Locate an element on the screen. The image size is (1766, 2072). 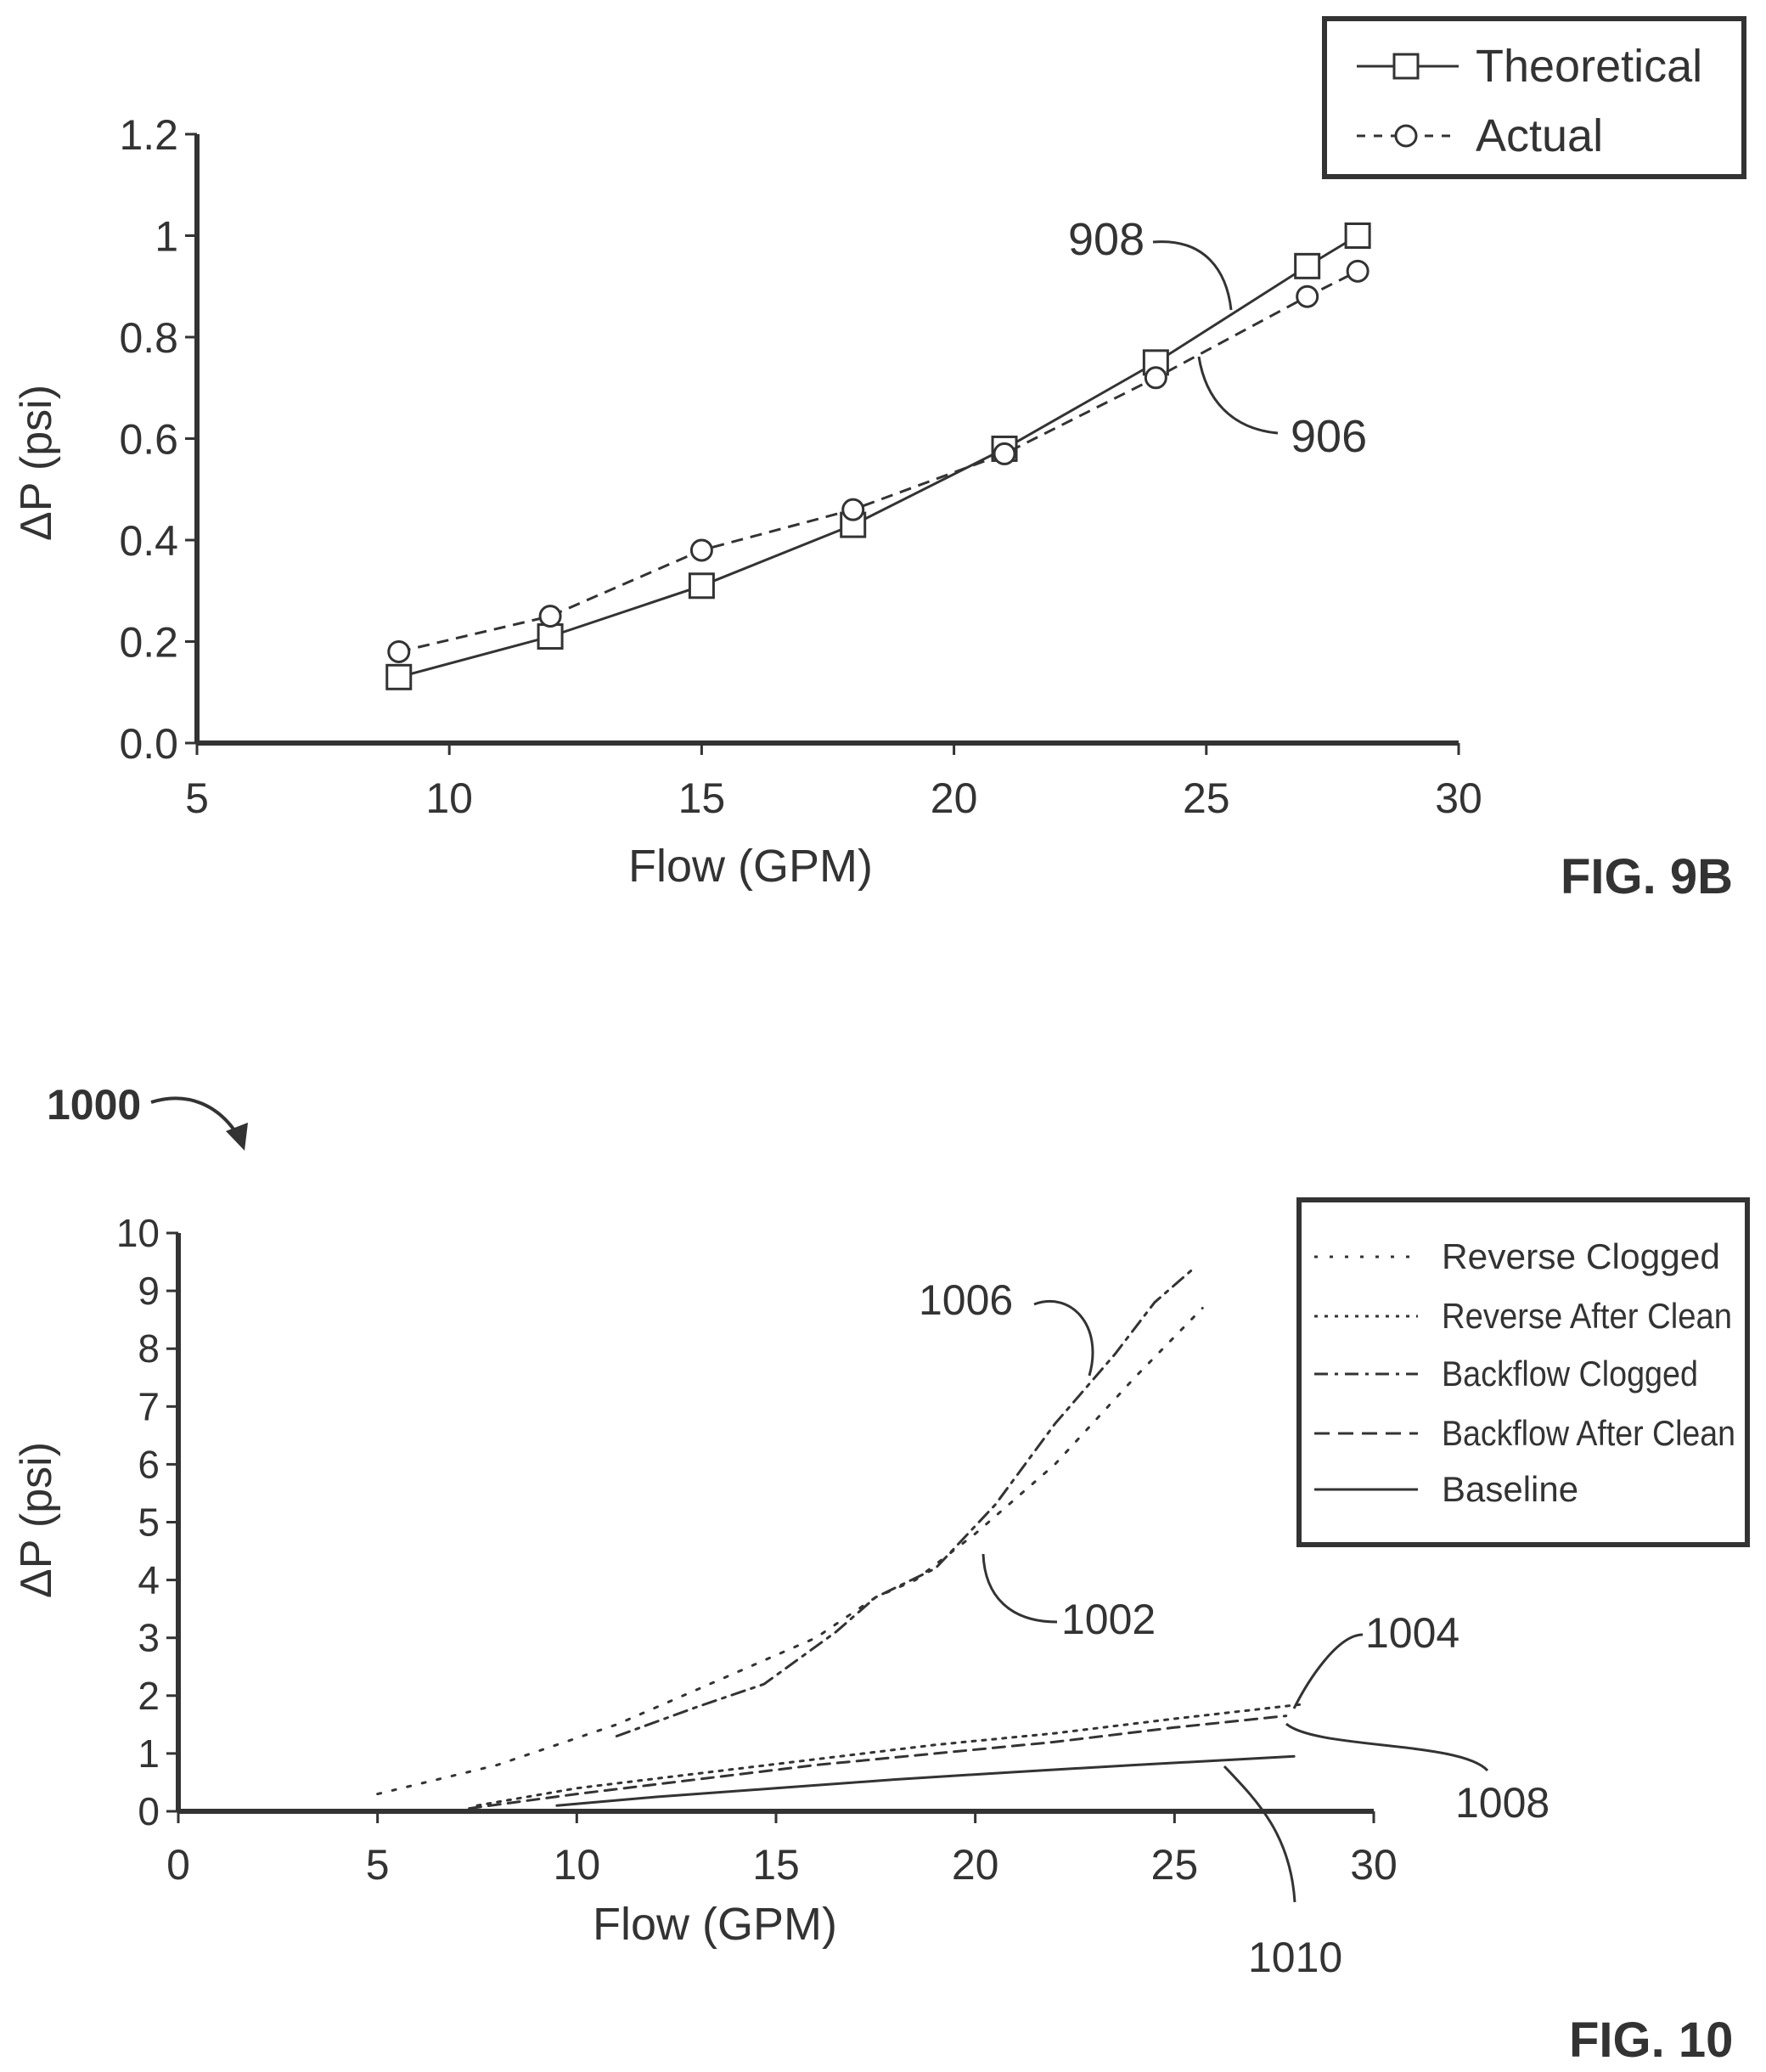
x-tick-labels: 0 5 10 15 20 25 30 is located at coordinates (782, 1865).